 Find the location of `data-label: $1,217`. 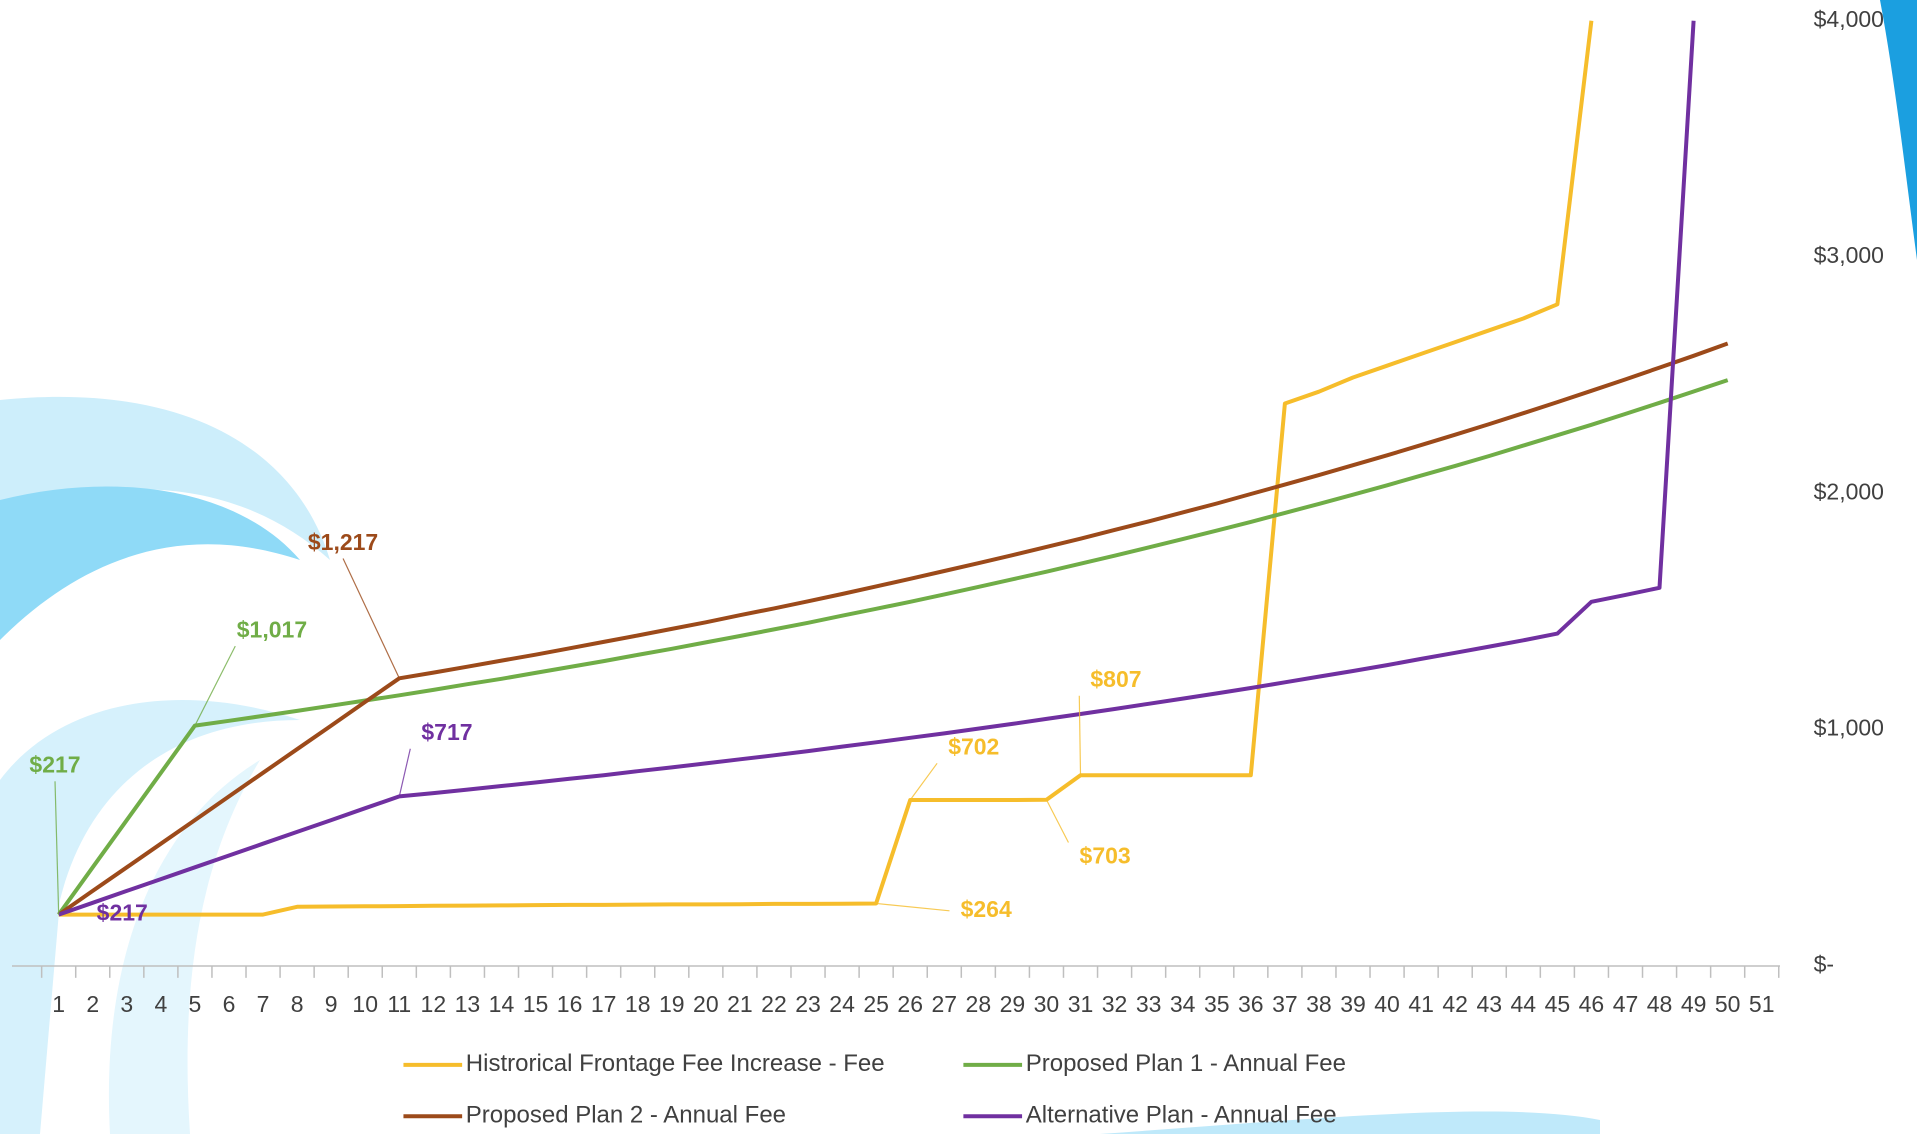

data-label: $1,217 is located at coordinates (343, 542).